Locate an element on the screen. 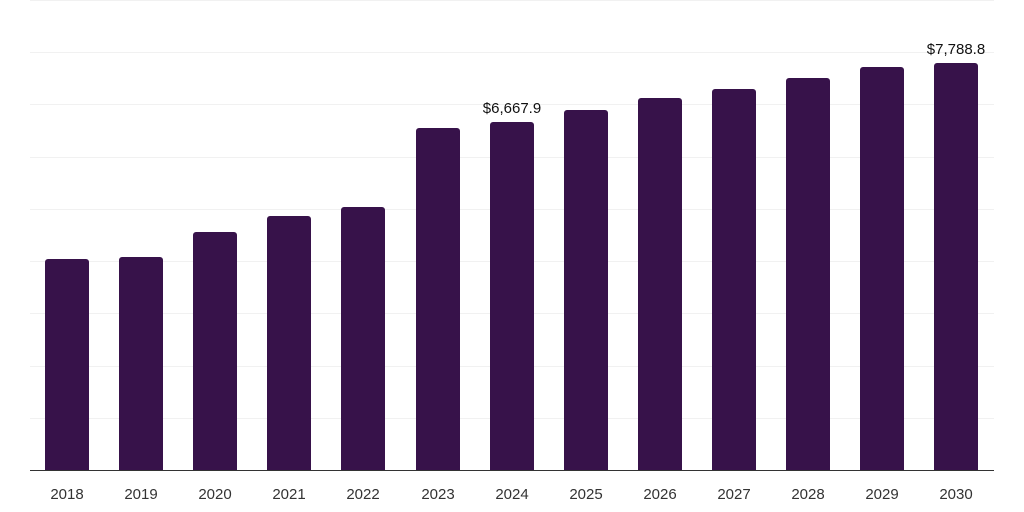 Image resolution: width=1024 pixels, height=512 pixels. x-tick-label: 2028 is located at coordinates (808, 494).